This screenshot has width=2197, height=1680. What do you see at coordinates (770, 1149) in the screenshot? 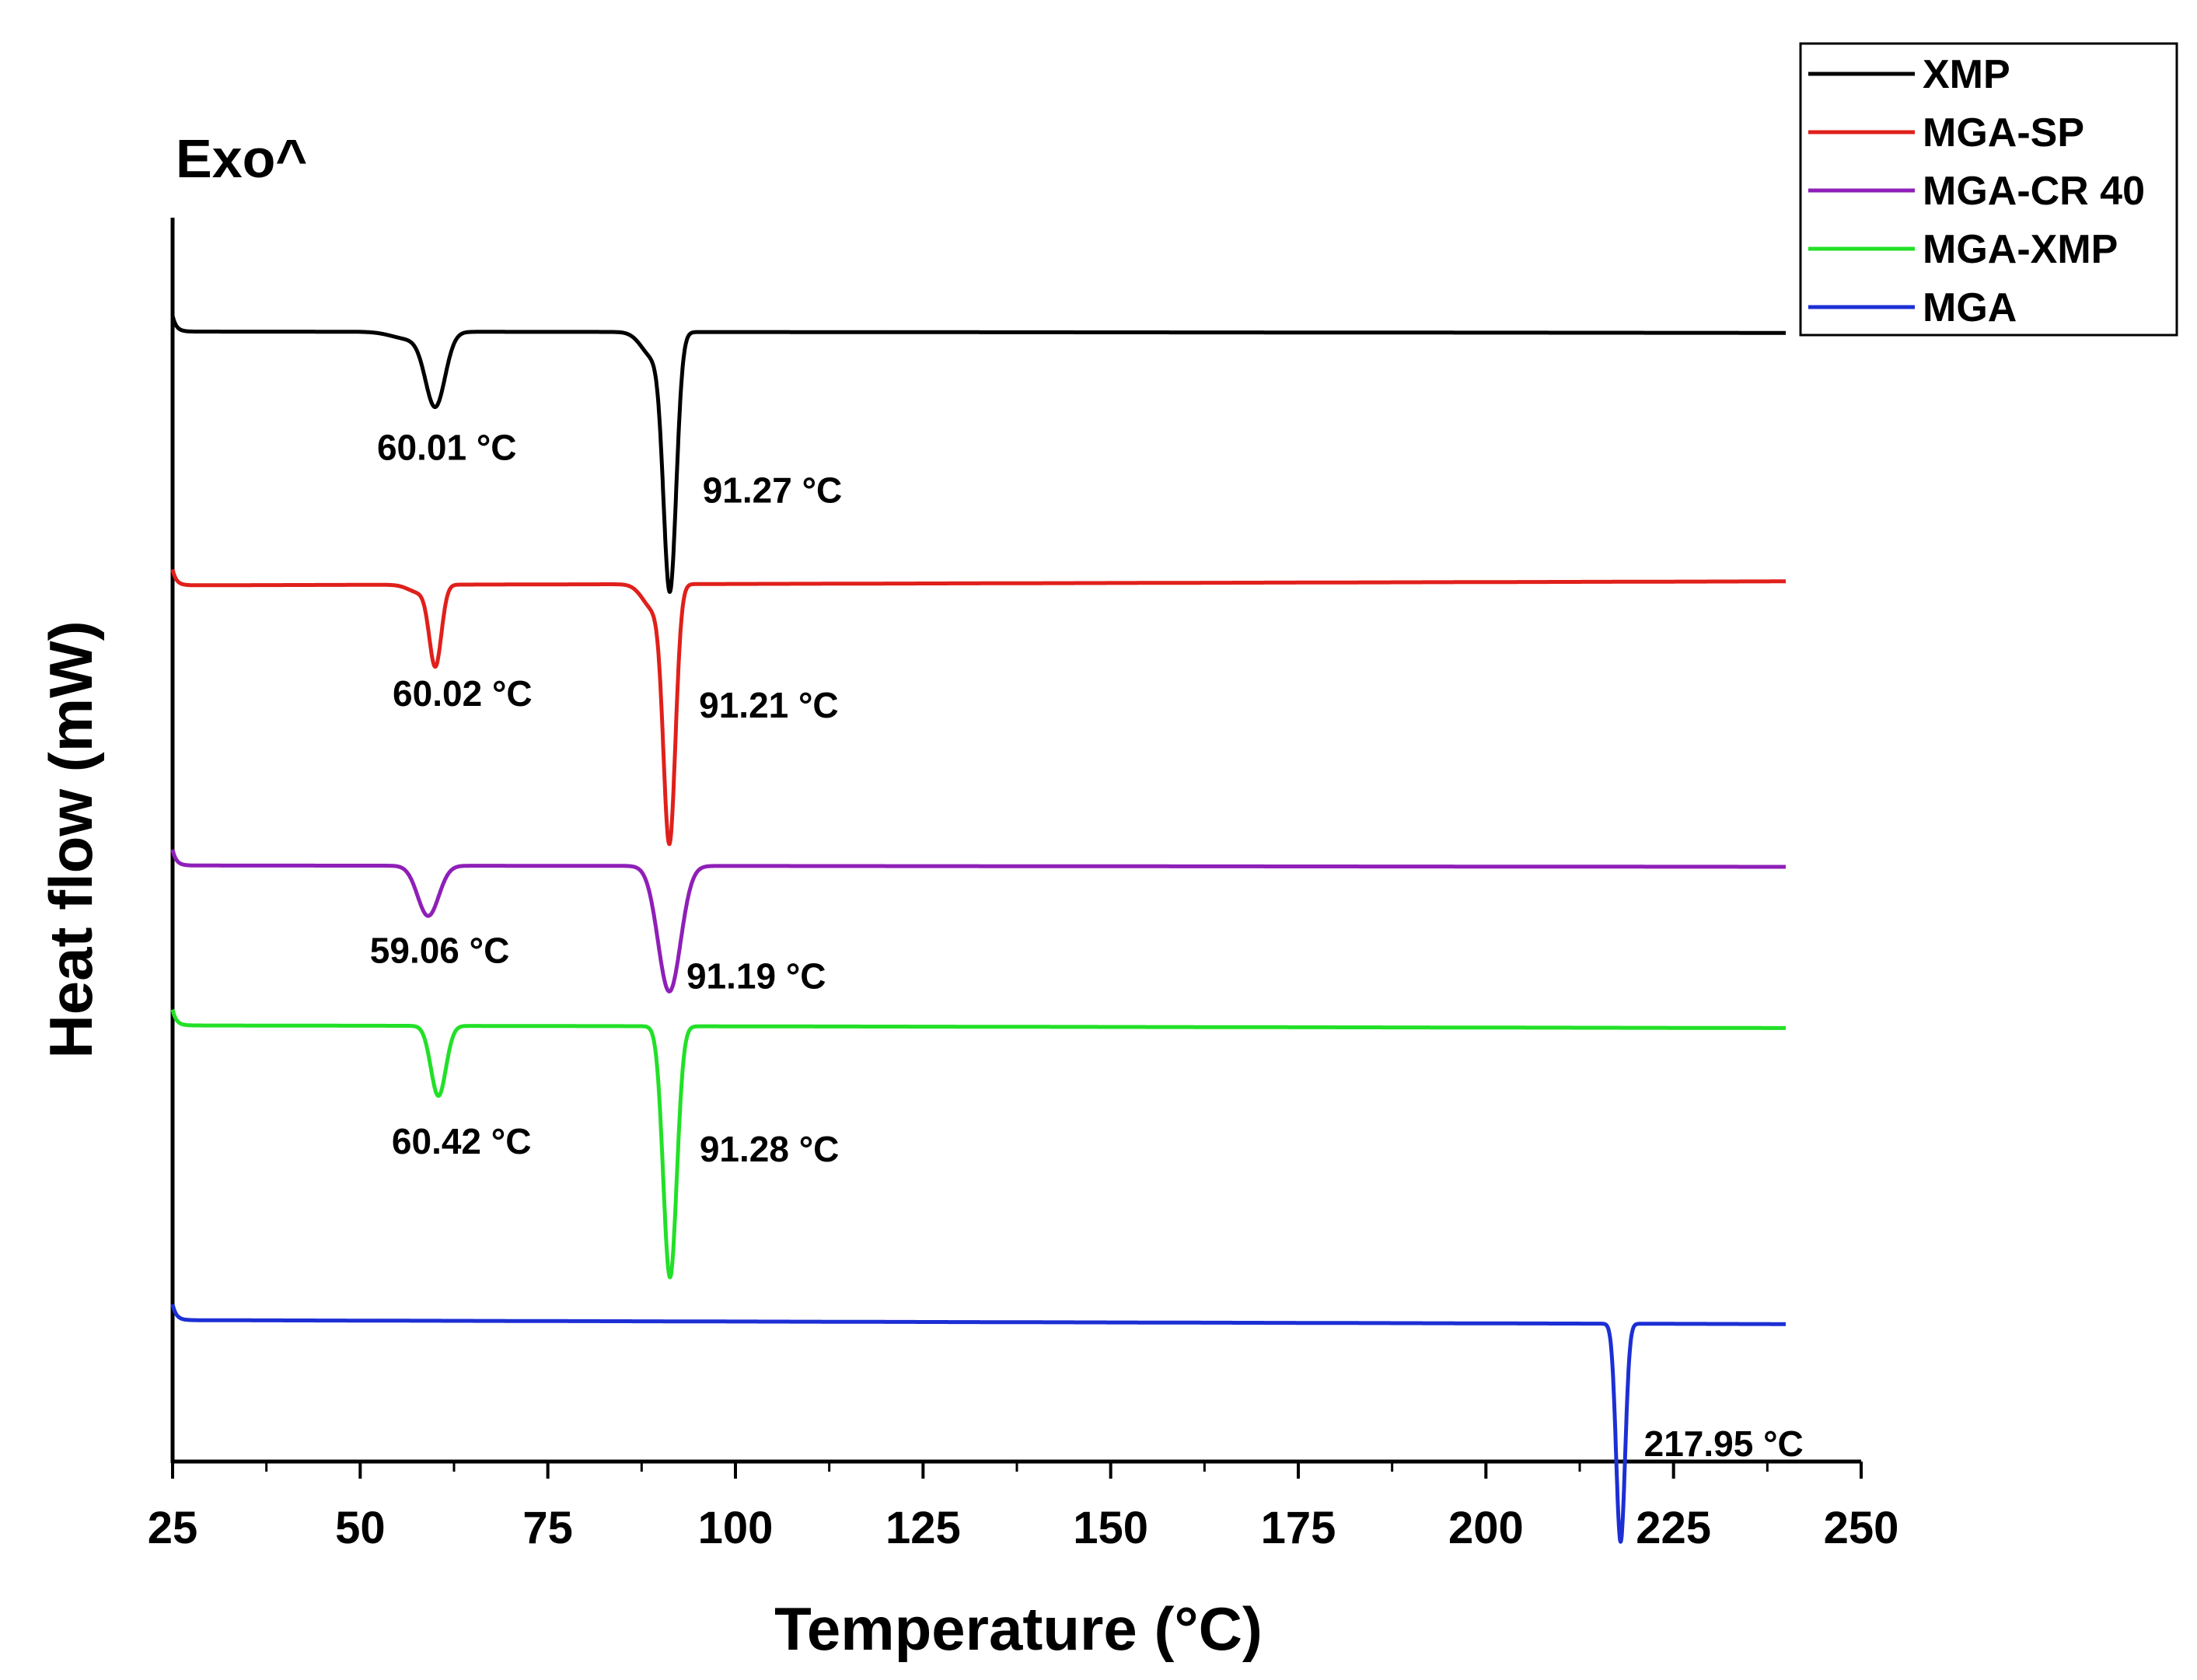
I see `peak-label: 91.28 °C` at bounding box center [770, 1149].